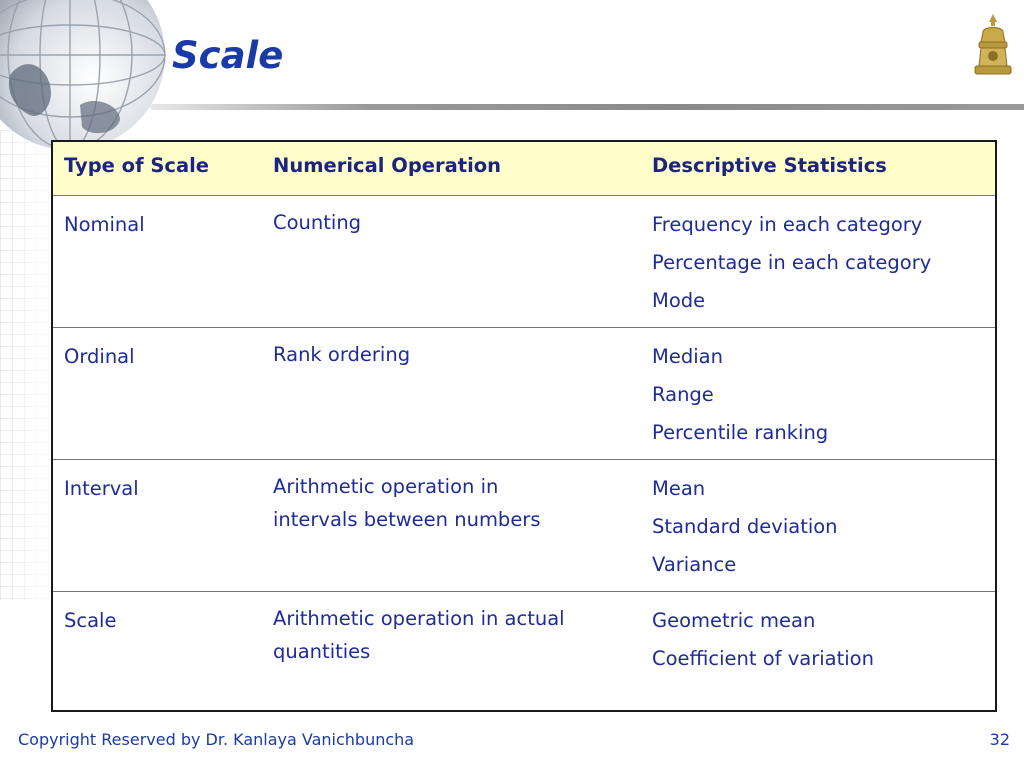 The height and width of the screenshot is (768, 1024). I want to click on statistic-item: Percentage in each category, so click(792, 262).